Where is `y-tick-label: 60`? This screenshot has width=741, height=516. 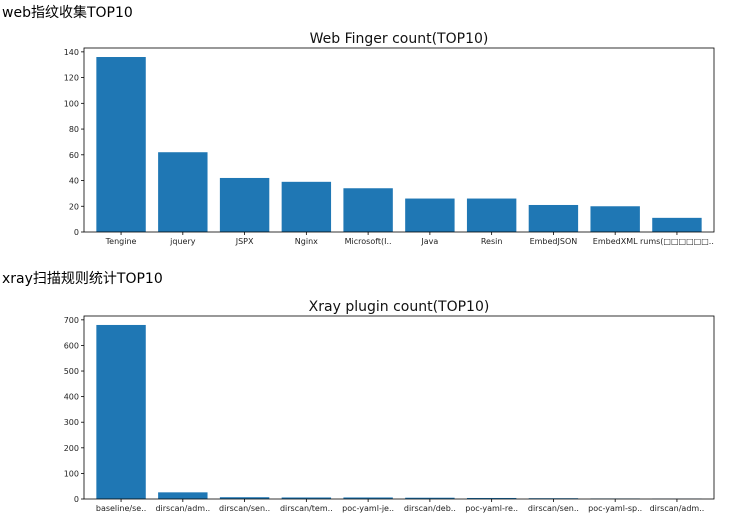
y-tick-label: 60 is located at coordinates (74, 155).